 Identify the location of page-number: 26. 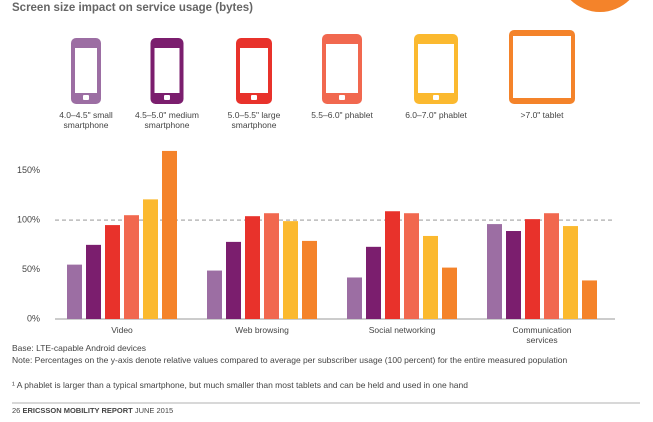
(16, 410).